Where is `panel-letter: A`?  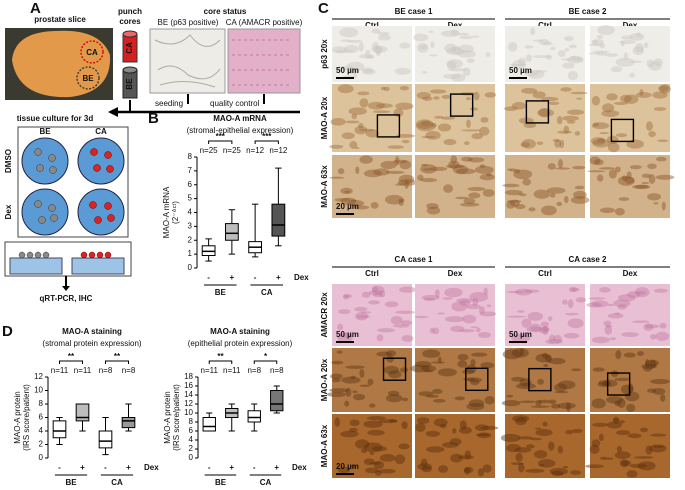
panel-letter: A is located at coordinates (35, 8).